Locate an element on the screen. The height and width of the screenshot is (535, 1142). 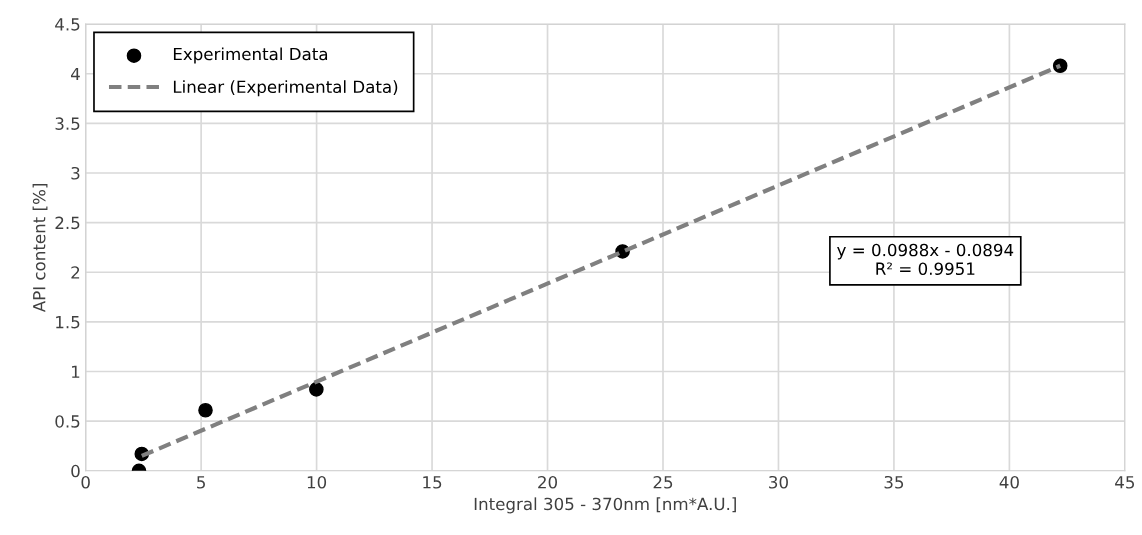
annotation: y = 0.0988x - 0.0894 R² = 0.9951 is located at coordinates (925, 259).